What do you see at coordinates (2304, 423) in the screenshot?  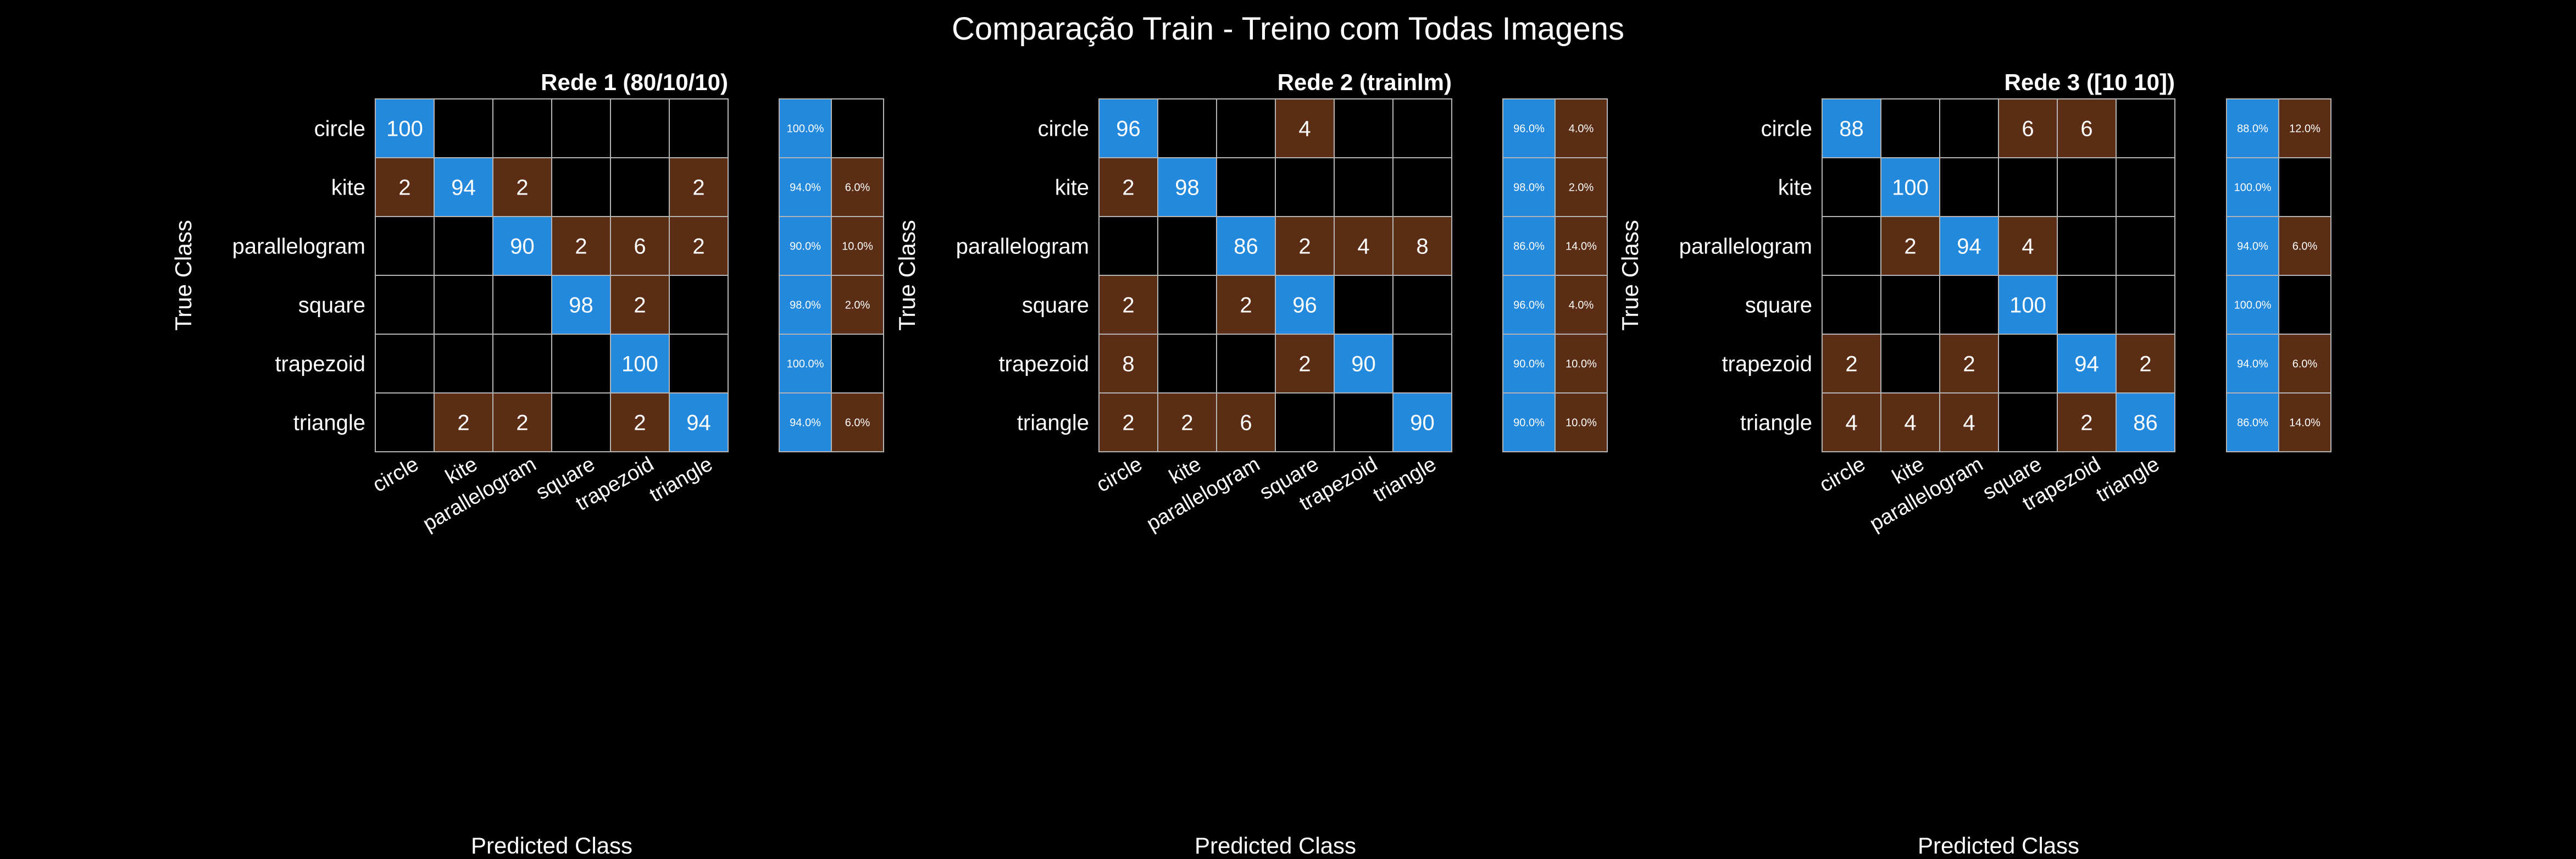 I see `summary-value: 14.0%` at bounding box center [2304, 423].